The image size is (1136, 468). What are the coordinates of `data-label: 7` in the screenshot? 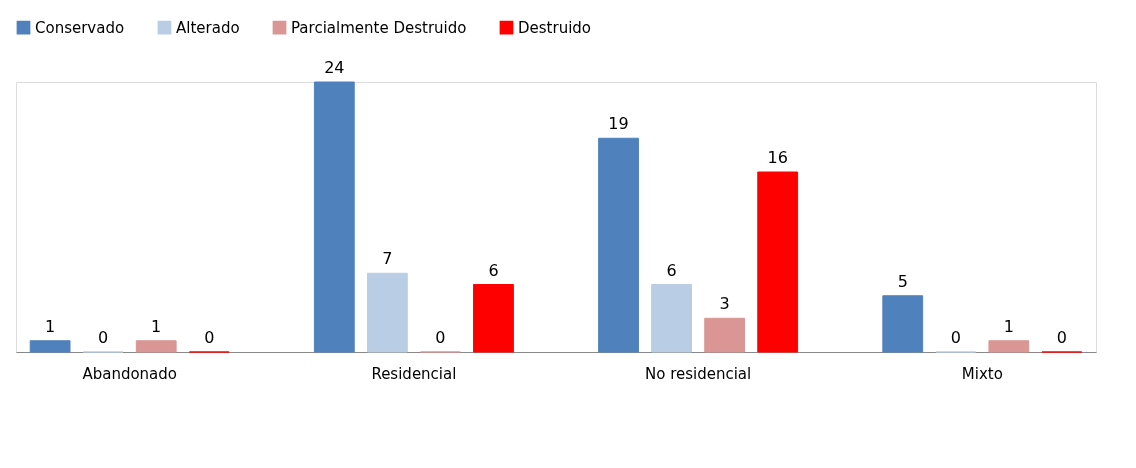 It's located at (387, 259).